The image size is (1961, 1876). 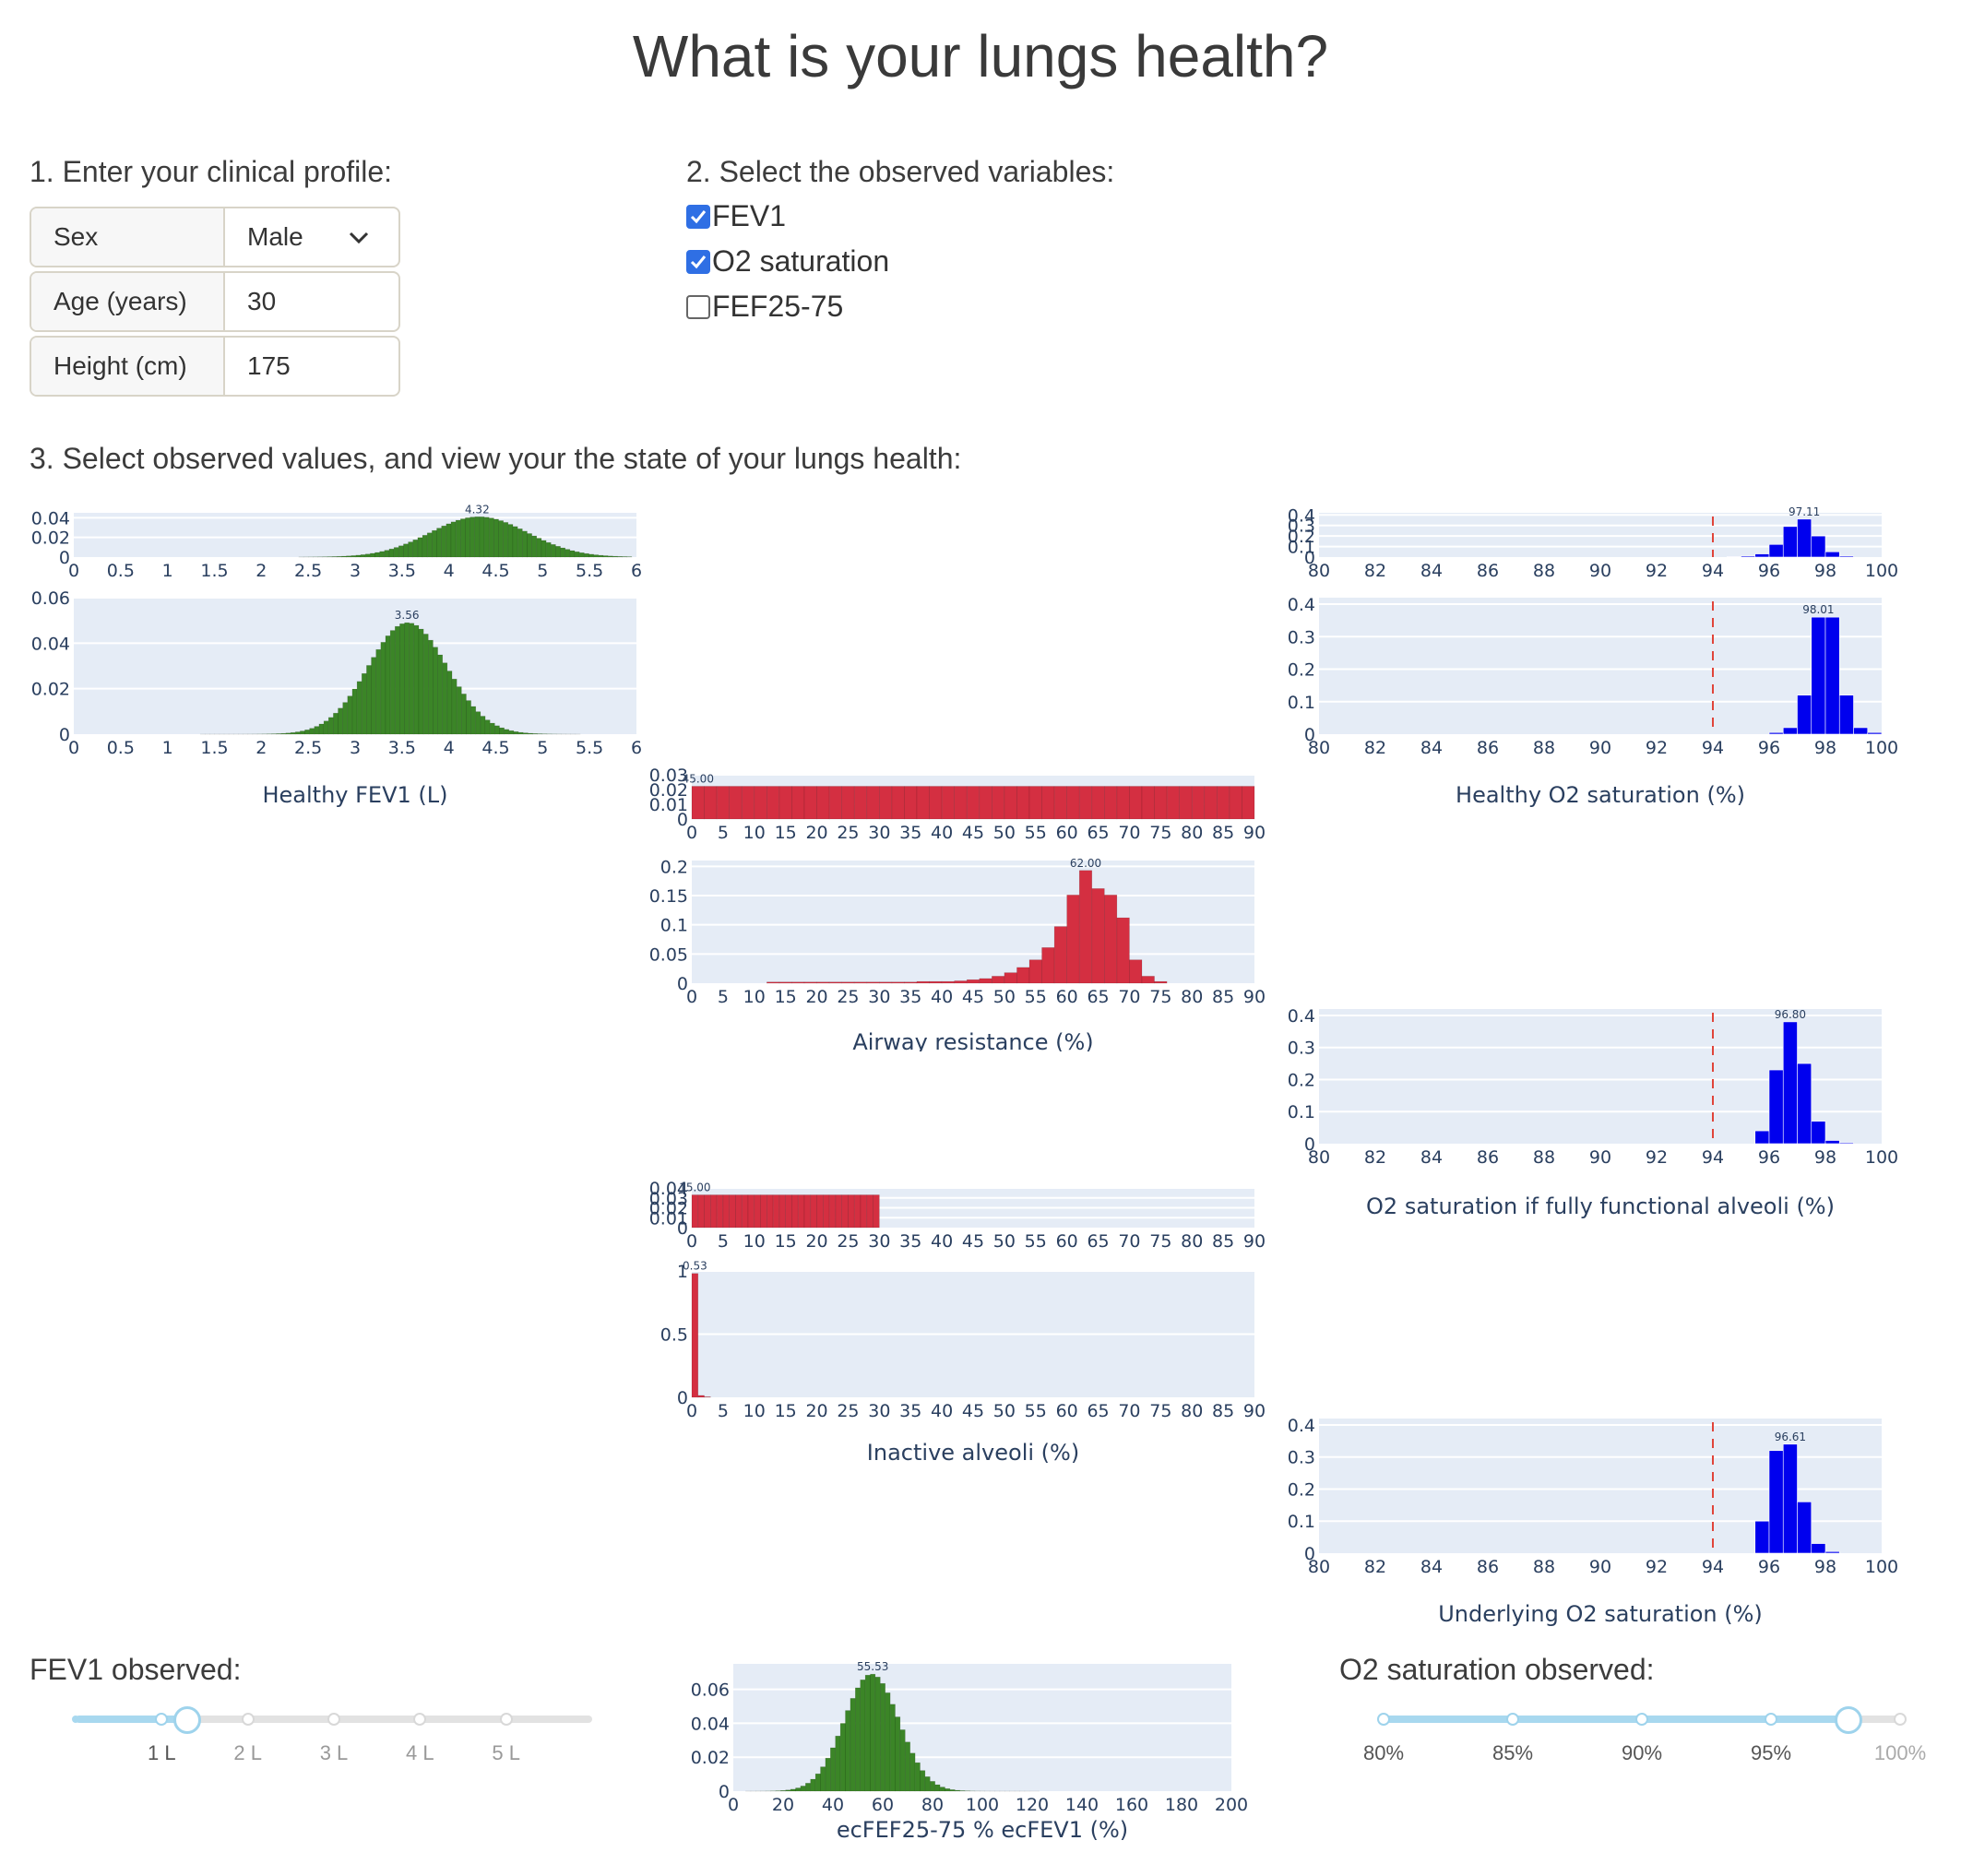 I want to click on fef25-75-checkbox-label: FEF25-75, so click(x=778, y=307).